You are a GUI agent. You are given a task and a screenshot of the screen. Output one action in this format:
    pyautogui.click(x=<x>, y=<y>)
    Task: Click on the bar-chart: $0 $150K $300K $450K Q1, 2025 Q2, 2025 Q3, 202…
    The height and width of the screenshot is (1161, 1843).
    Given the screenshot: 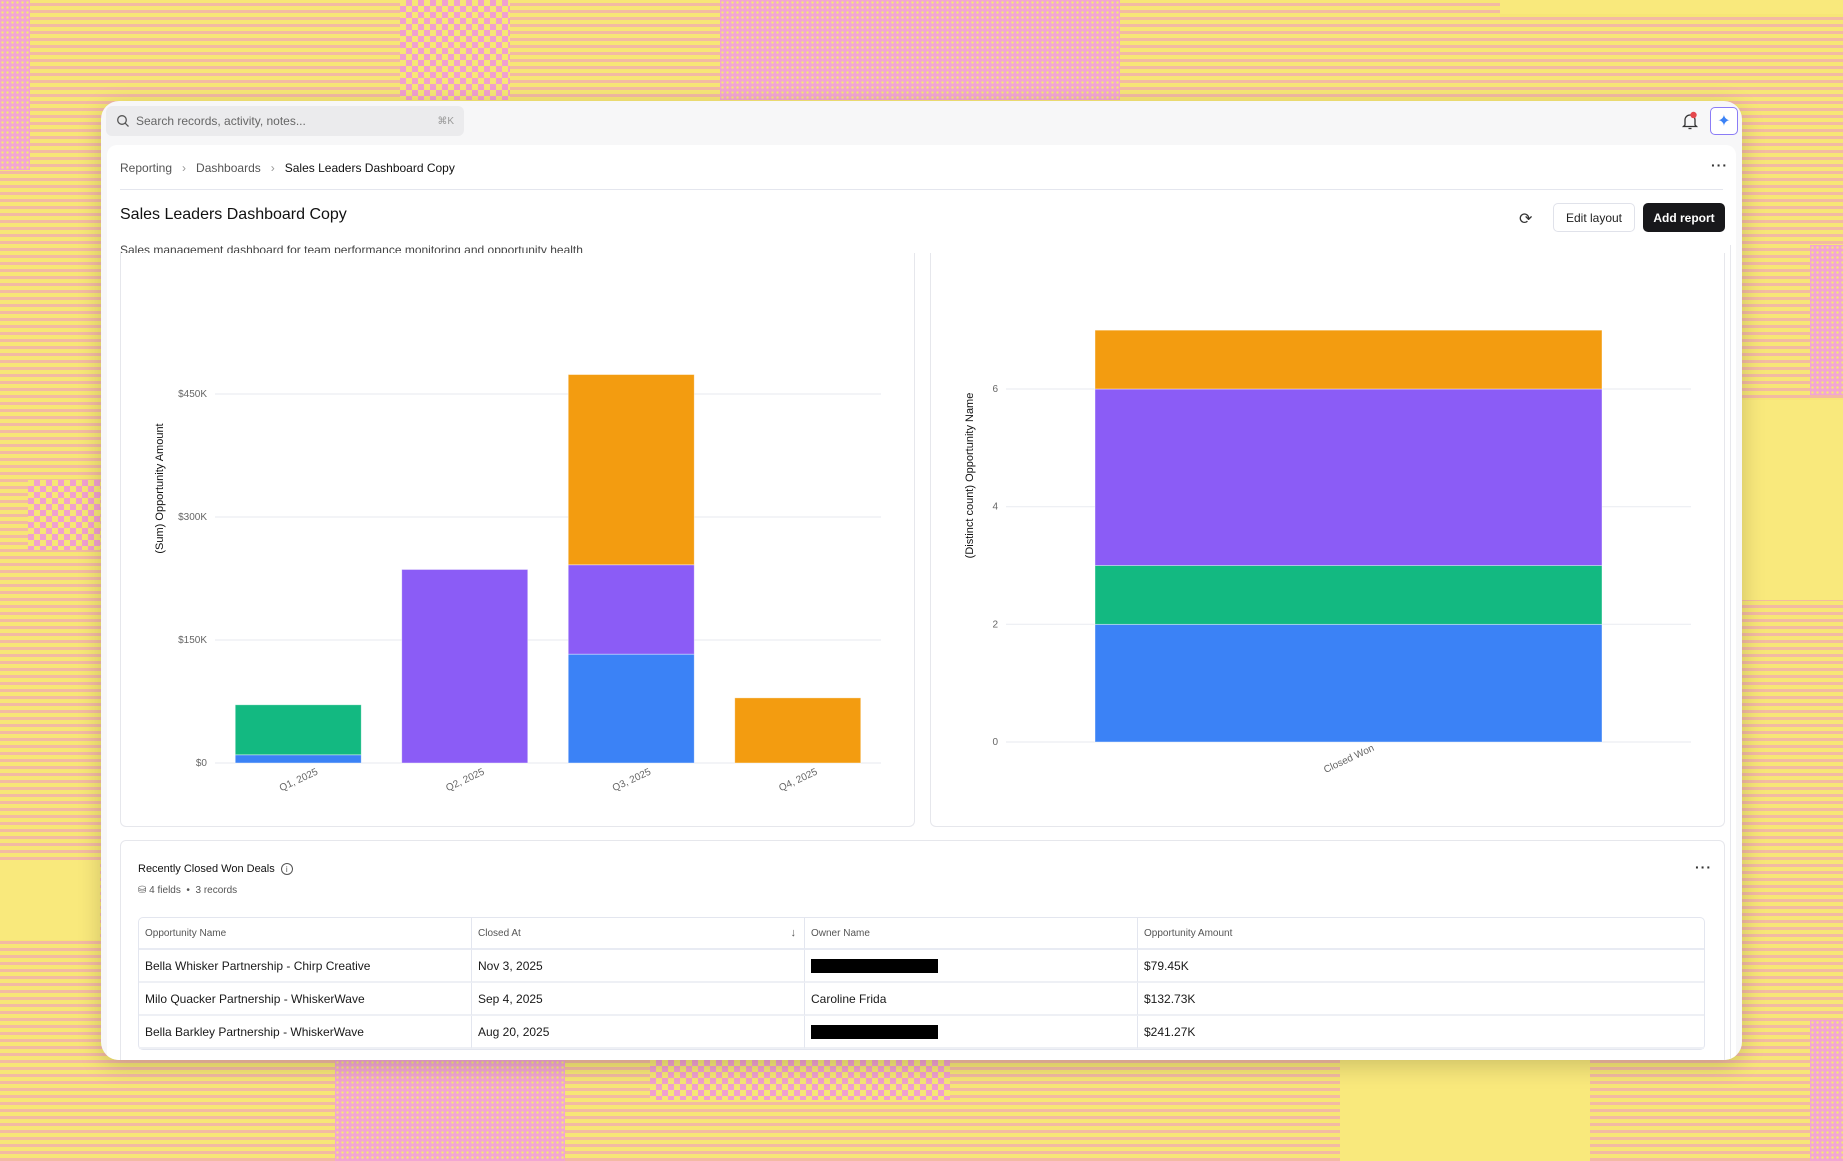 What is the action you would take?
    pyautogui.click(x=517, y=584)
    